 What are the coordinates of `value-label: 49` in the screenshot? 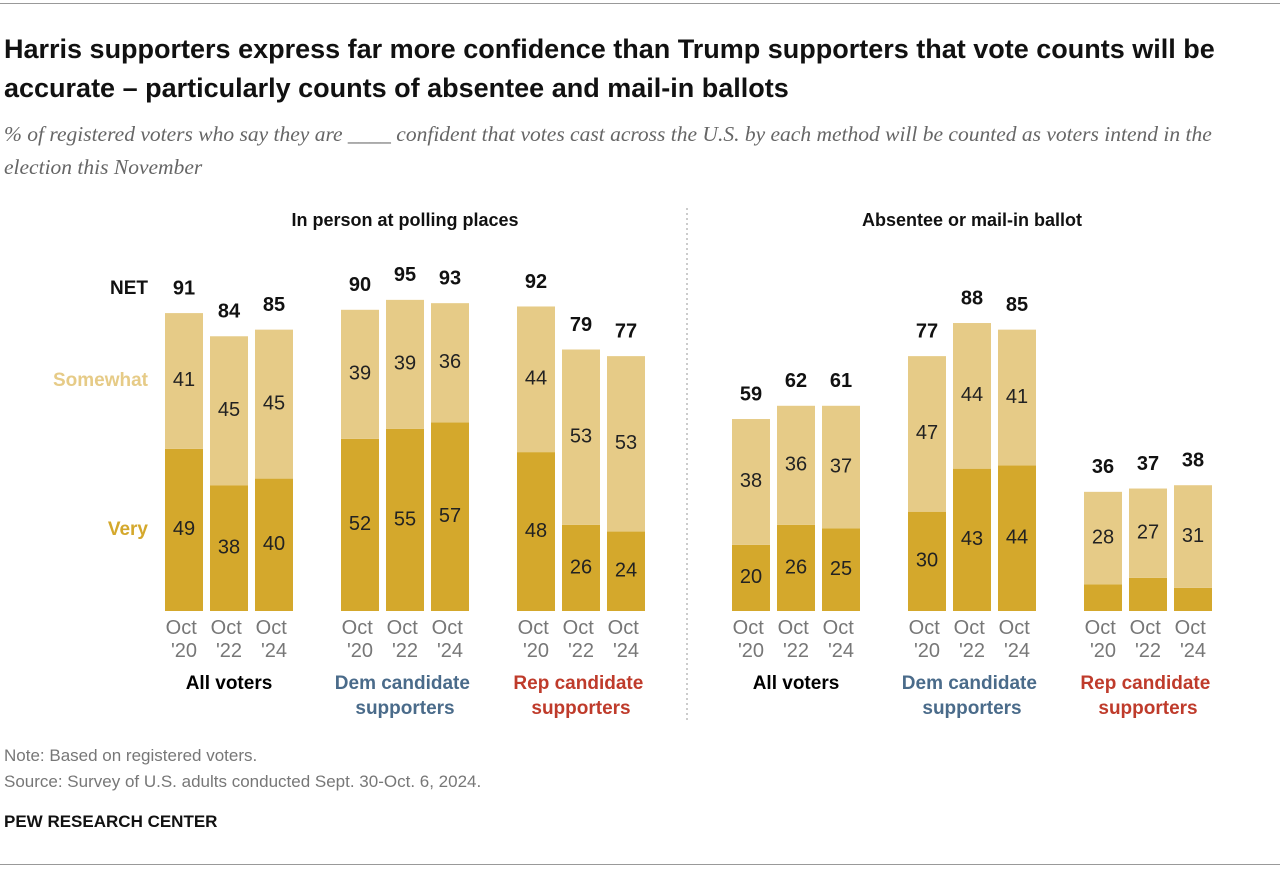 It's located at (184, 529).